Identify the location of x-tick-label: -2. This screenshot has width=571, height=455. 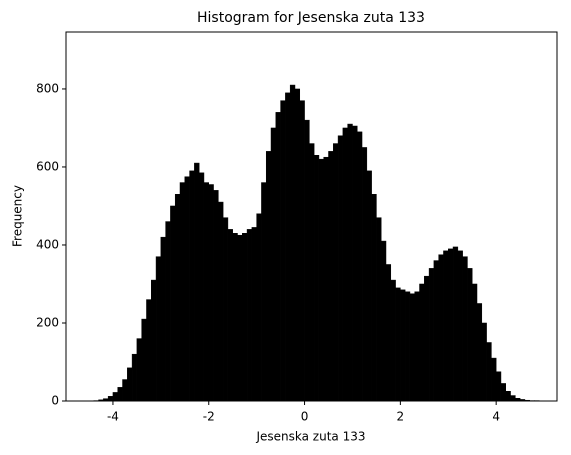
(209, 417).